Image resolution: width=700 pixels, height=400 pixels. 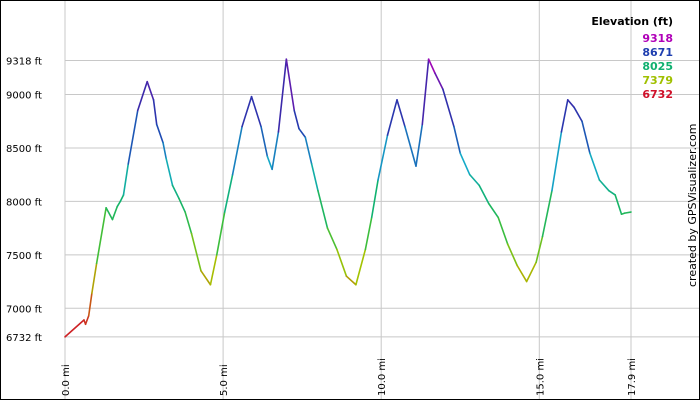 What do you see at coordinates (540, 377) in the screenshot?
I see `x-tick-label: 15.0 mi` at bounding box center [540, 377].